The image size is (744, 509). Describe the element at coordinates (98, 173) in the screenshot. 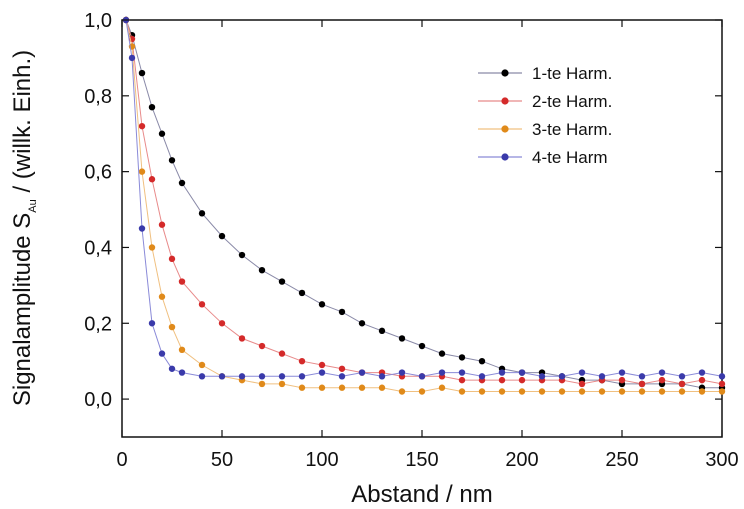

I see `y-tick-label: 0,6` at that location.